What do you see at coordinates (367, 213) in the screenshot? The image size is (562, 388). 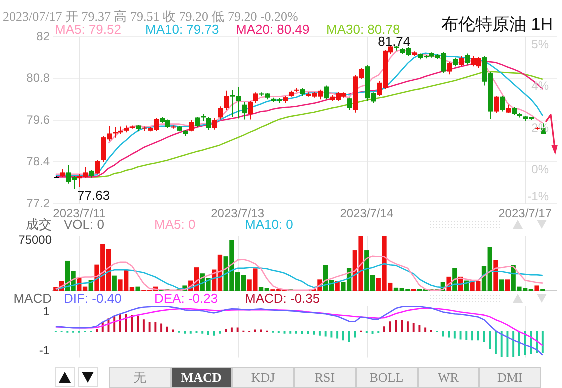 I see `x-tick-label: 2023/7/14` at bounding box center [367, 213].